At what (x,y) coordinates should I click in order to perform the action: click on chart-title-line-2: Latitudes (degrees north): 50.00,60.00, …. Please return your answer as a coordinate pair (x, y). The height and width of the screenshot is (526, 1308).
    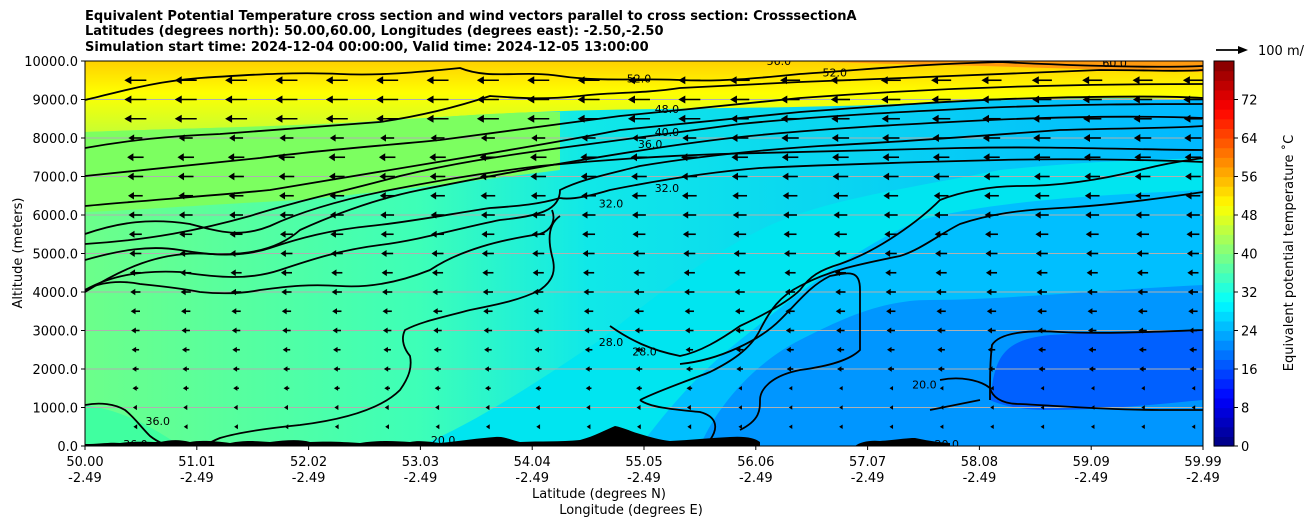
    Looking at the image, I should click on (374, 31).